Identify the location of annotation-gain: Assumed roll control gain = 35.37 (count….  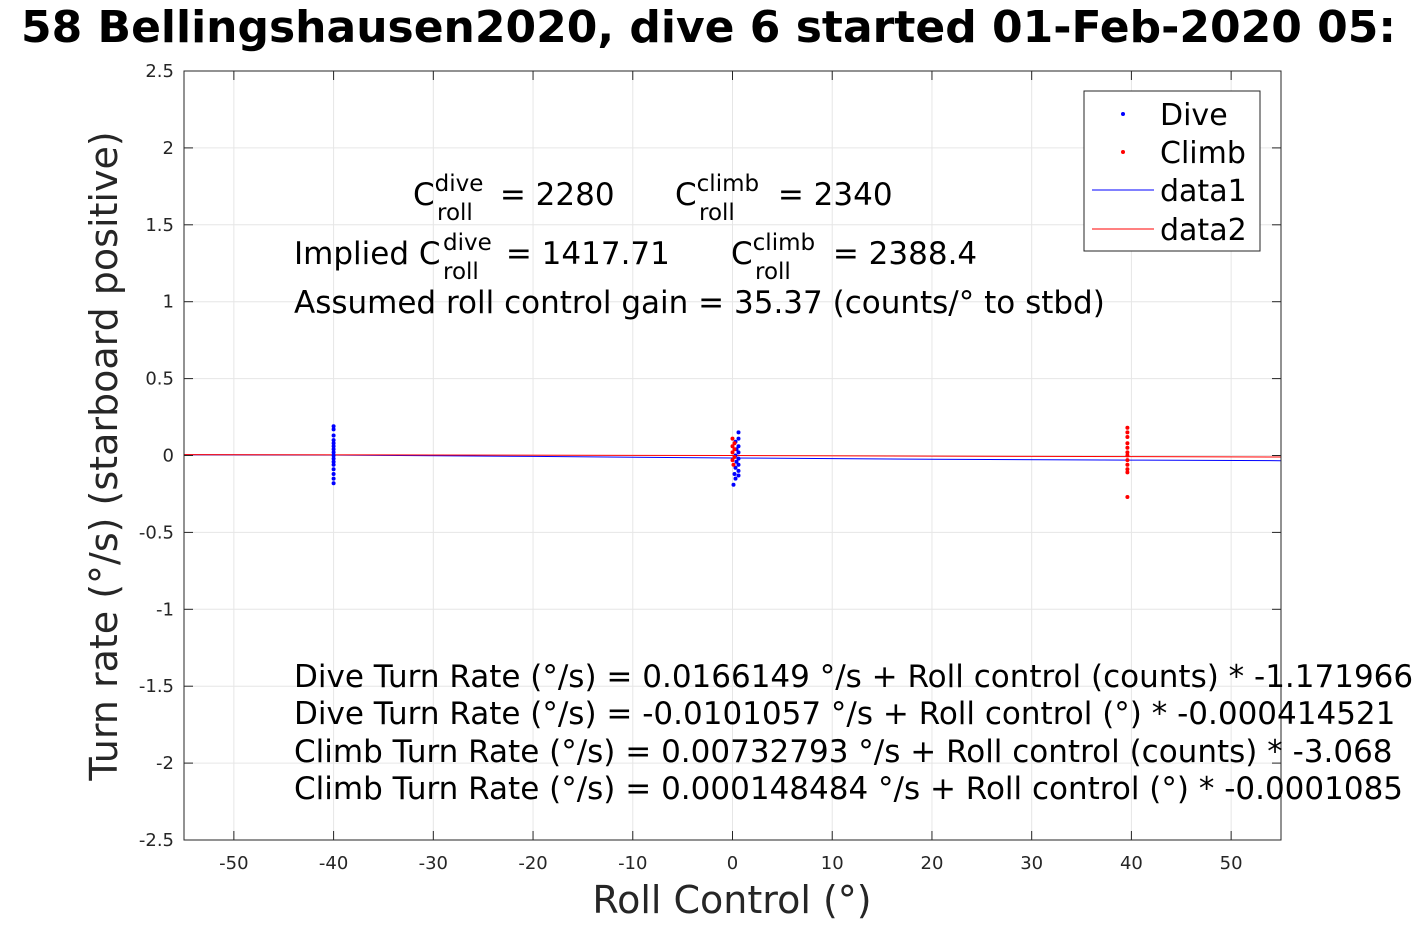
(699, 303).